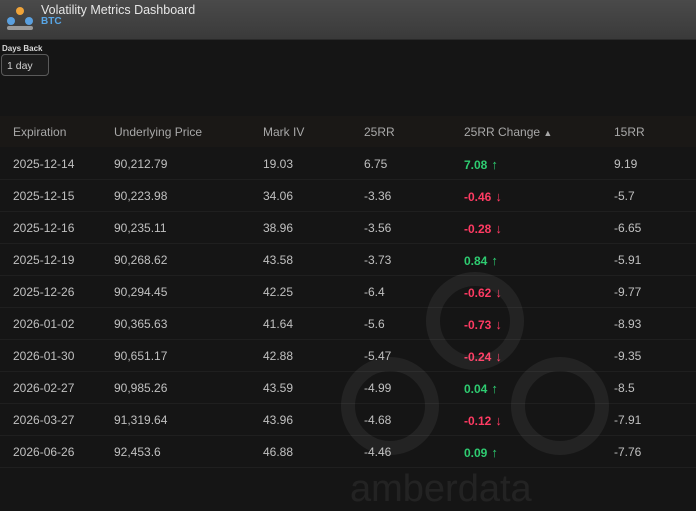  What do you see at coordinates (284, 132) in the screenshot?
I see `column-header-mark-iv: Mark IV` at bounding box center [284, 132].